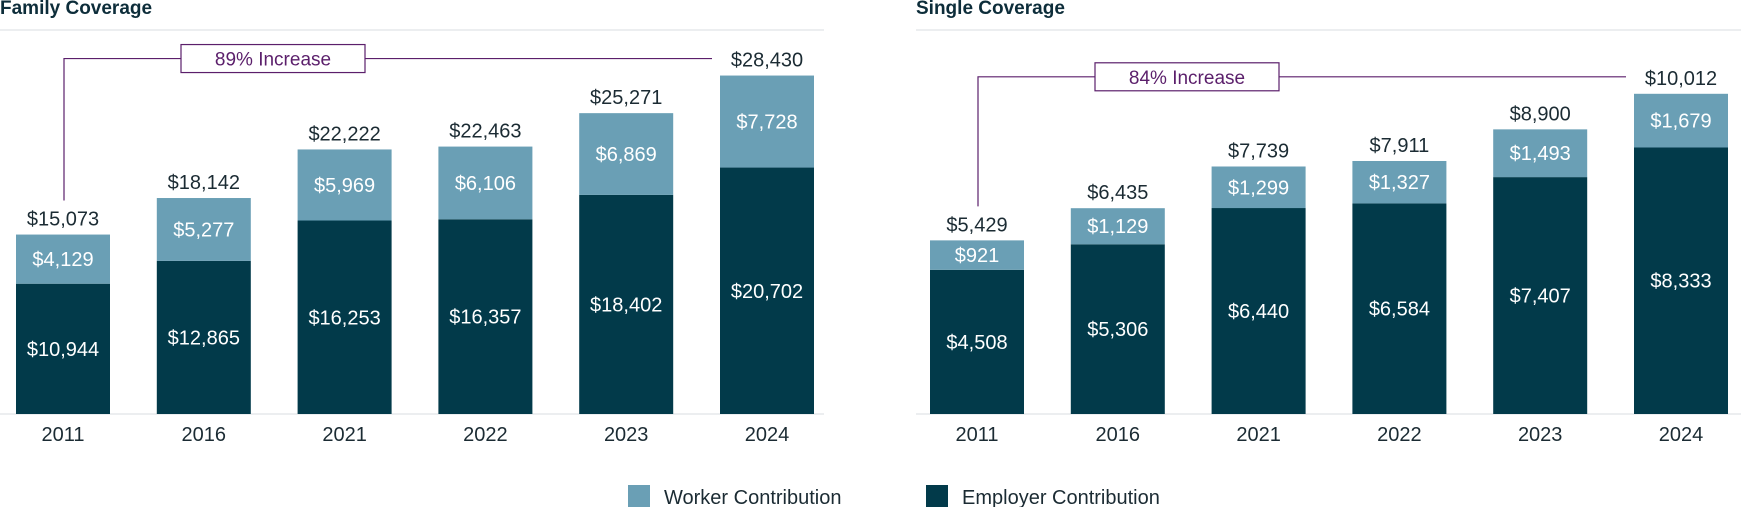  Describe the element at coordinates (752, 497) in the screenshot. I see `legend-worker-label: Worker Contribution` at that location.